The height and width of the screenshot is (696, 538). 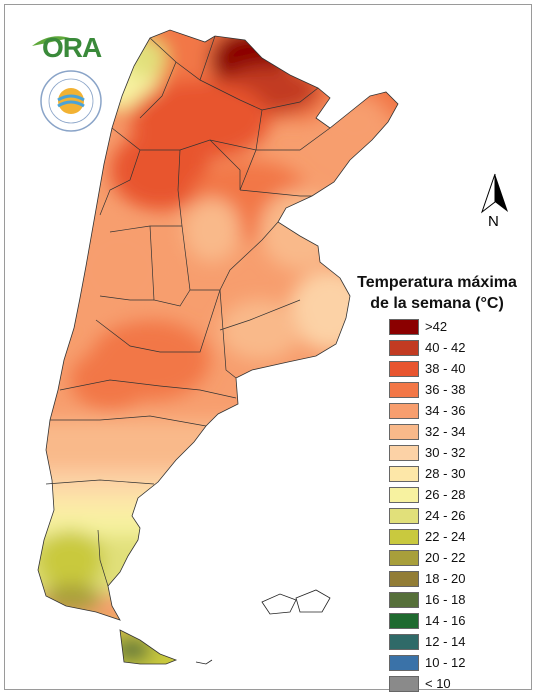 I want to click on legend-item: 38 - 40, so click(x=459, y=370).